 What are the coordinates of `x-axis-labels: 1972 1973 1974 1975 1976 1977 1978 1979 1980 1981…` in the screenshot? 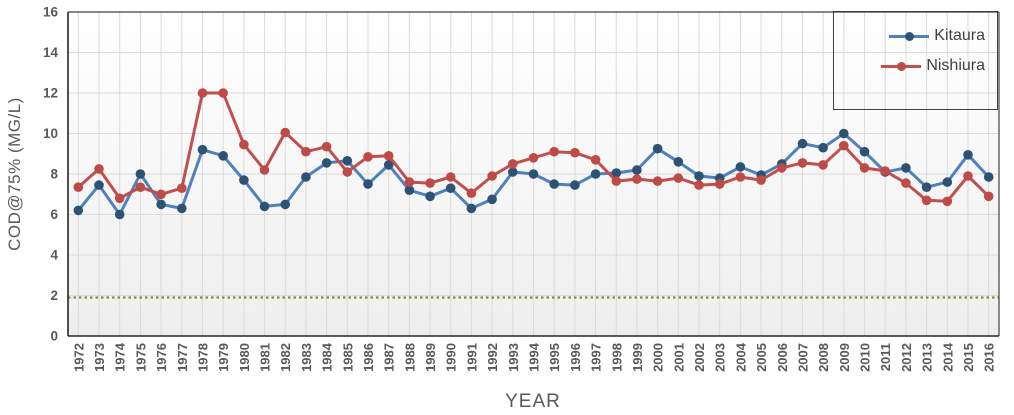 It's located at (533, 357).